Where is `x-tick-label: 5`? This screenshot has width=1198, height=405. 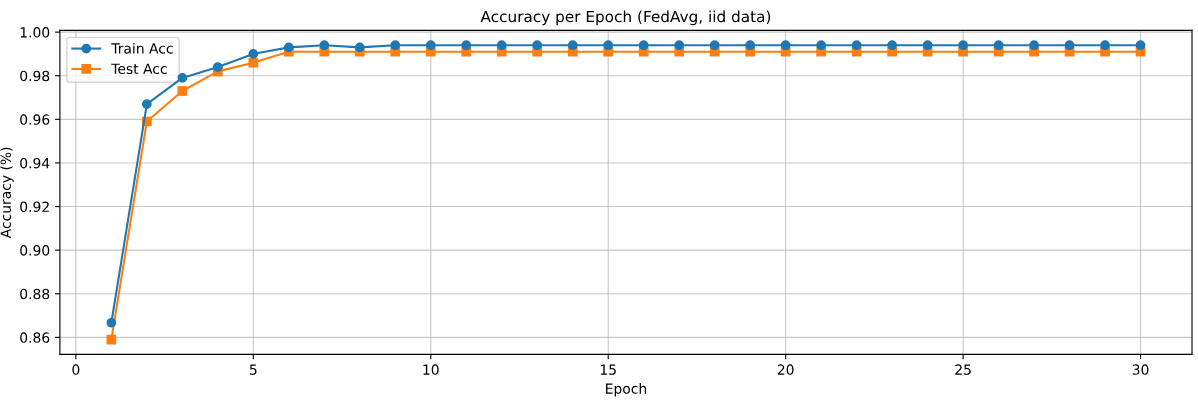 x-tick-label: 5 is located at coordinates (253, 369).